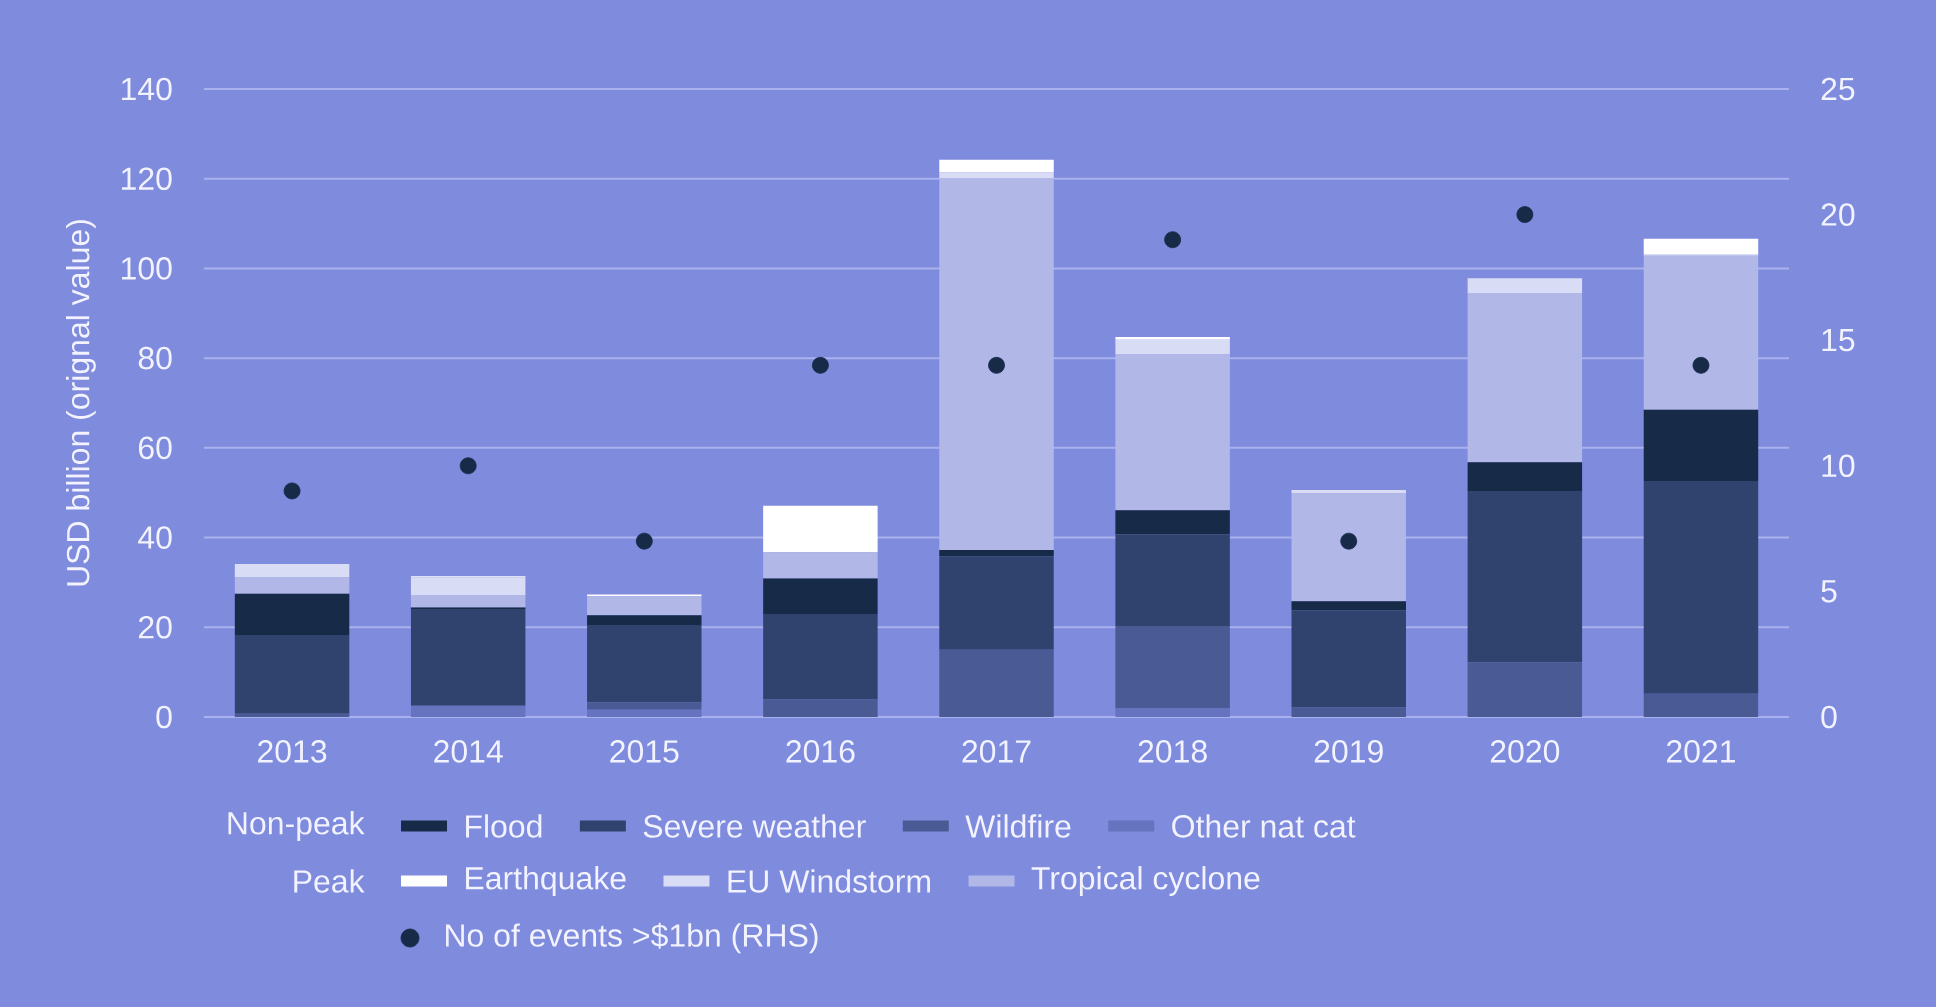  Describe the element at coordinates (996, 751) in the screenshot. I see `x-tick-label: 2017` at that location.